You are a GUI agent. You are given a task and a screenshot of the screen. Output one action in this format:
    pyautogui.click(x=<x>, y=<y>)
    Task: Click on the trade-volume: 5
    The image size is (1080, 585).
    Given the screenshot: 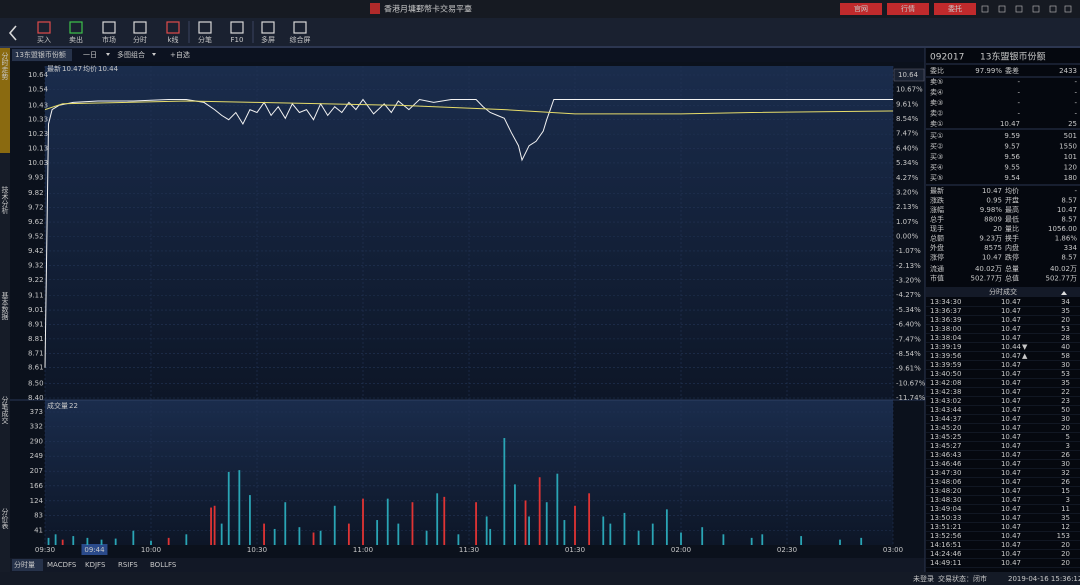 What is the action you would take?
    pyautogui.click(x=1068, y=437)
    